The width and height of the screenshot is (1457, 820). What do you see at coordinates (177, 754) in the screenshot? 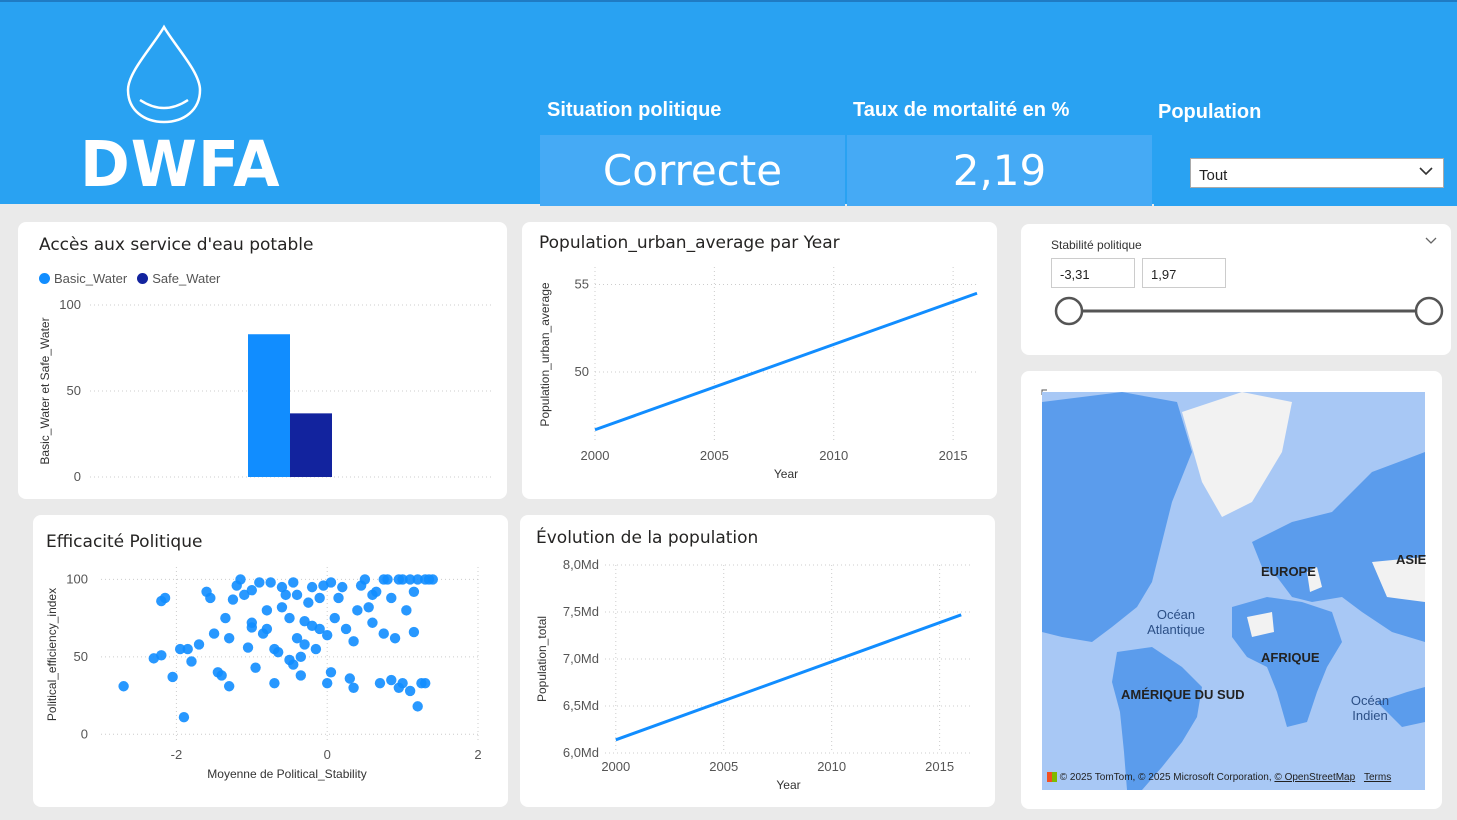
I see `x-tick-label: -2` at bounding box center [177, 754].